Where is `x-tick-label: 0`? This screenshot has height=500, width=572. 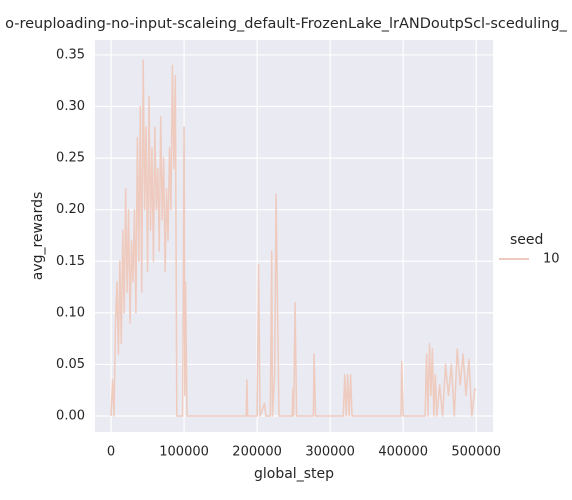 x-tick-label: 0 is located at coordinates (111, 452).